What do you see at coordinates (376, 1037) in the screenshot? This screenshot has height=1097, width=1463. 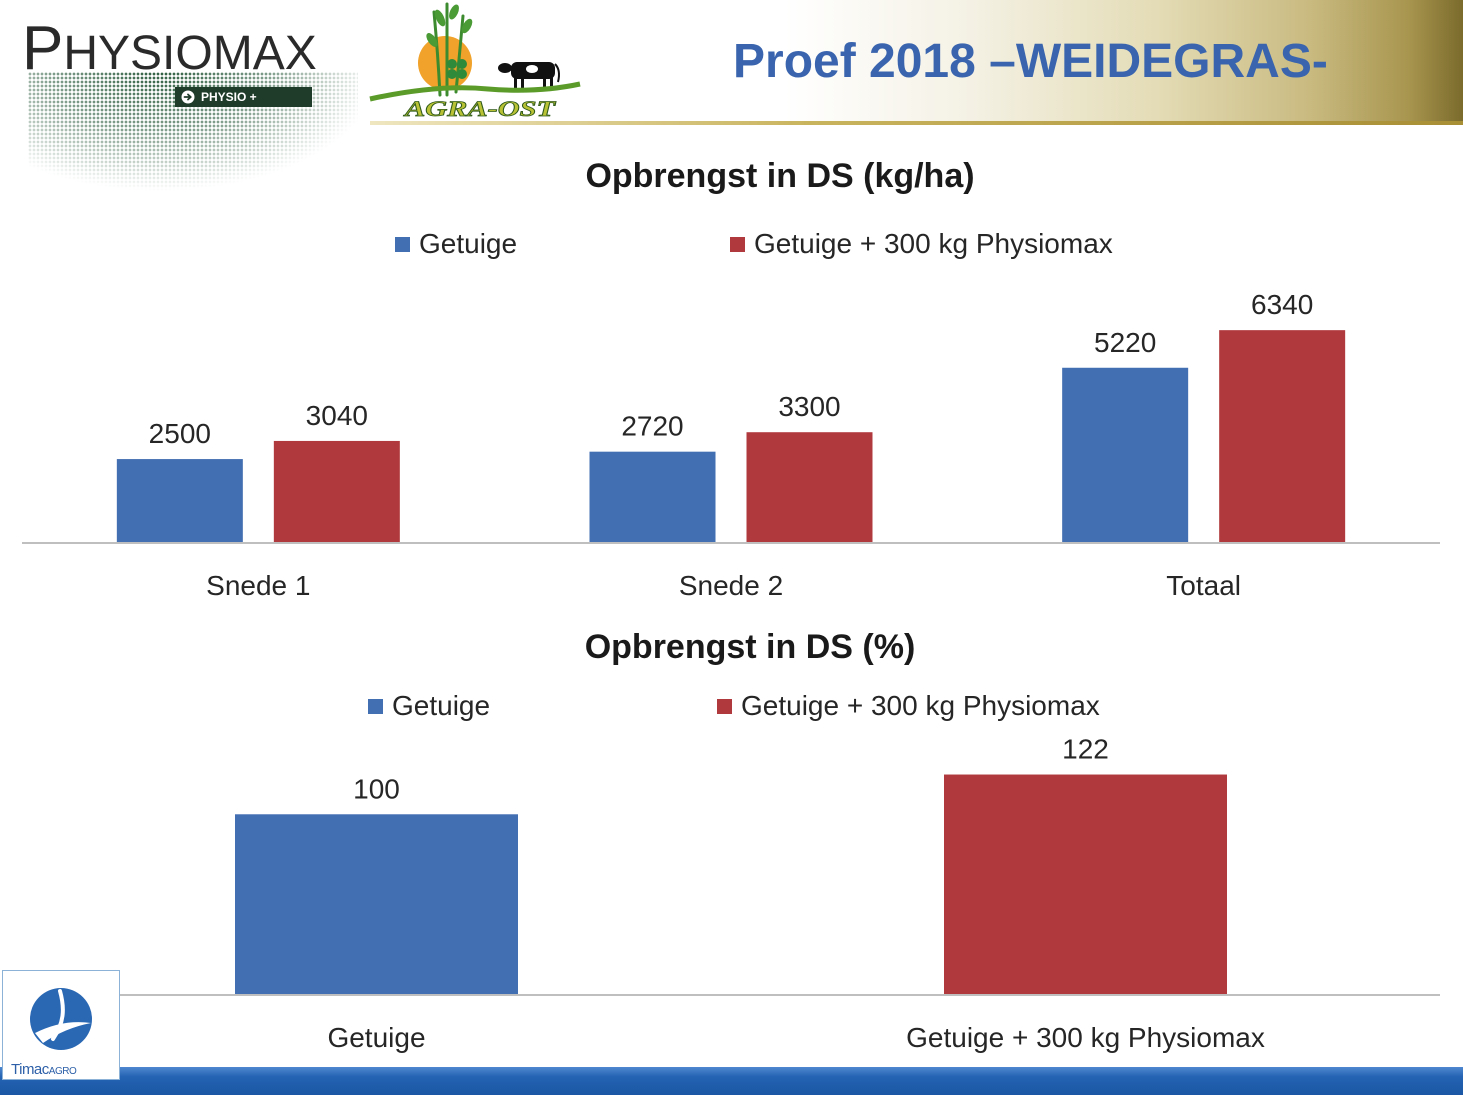 I see `category-label: Getuige` at bounding box center [376, 1037].